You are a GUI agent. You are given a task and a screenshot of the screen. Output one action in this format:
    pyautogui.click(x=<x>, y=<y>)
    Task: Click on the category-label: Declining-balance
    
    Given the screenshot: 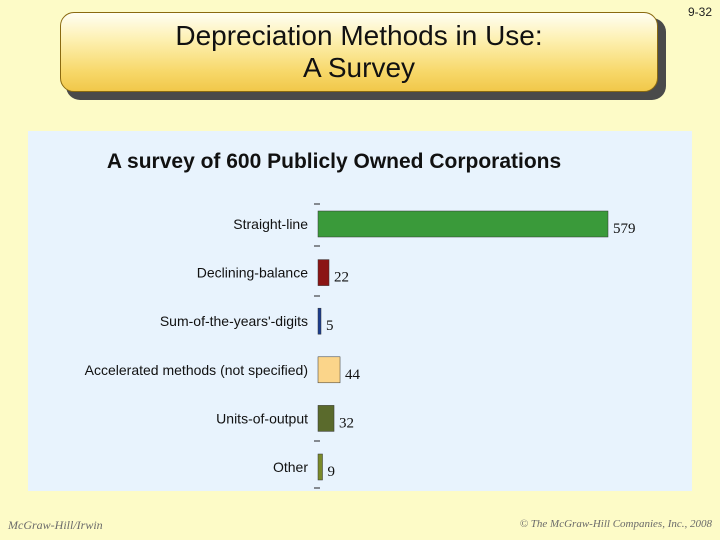 What is the action you would take?
    pyautogui.click(x=253, y=273)
    